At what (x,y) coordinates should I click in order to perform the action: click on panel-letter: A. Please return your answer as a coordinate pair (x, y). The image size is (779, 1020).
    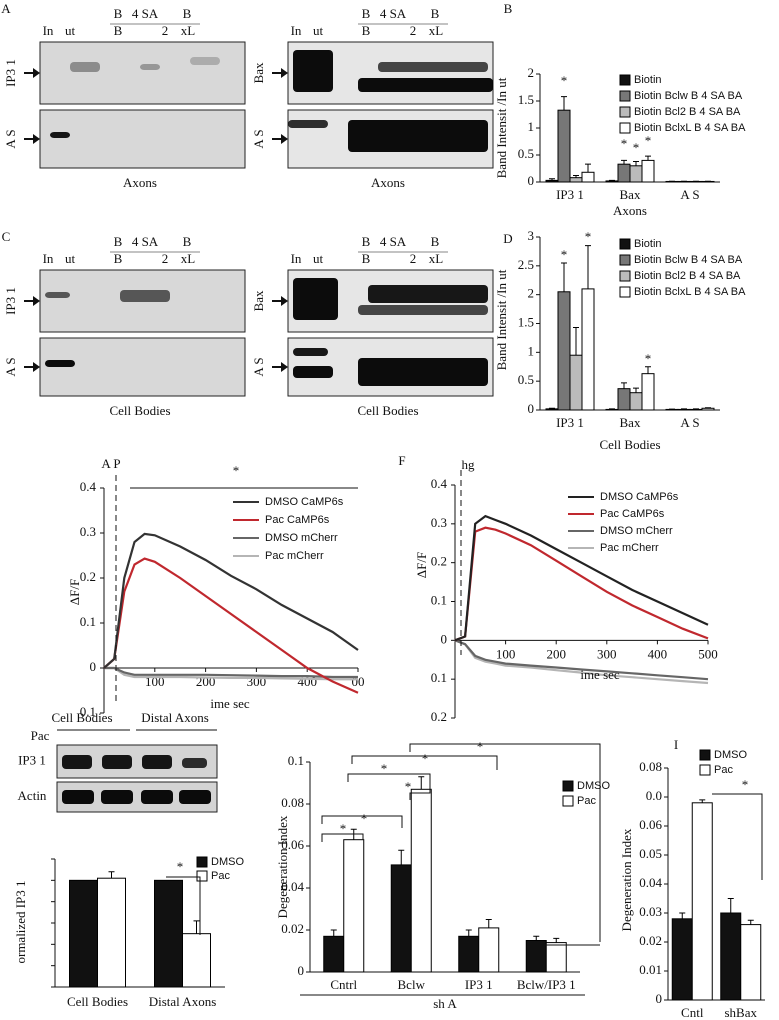
    Looking at the image, I should click on (6, 8).